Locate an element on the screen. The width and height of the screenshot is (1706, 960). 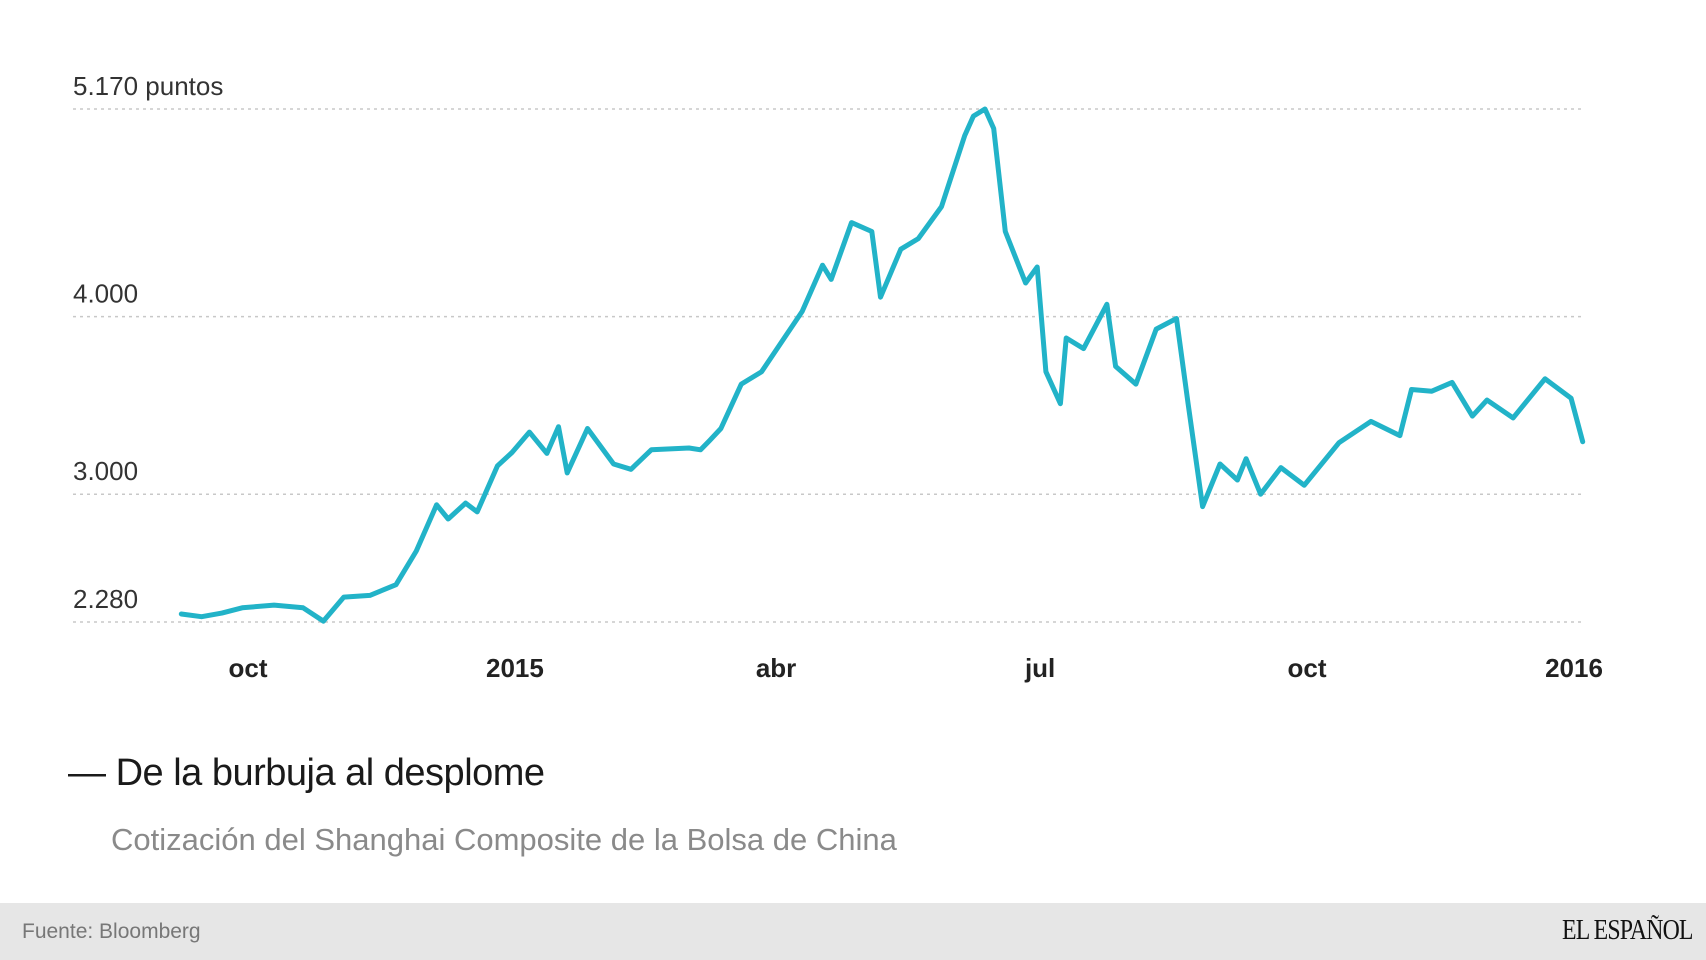
y-tick-label: 4.000 is located at coordinates (105, 294).